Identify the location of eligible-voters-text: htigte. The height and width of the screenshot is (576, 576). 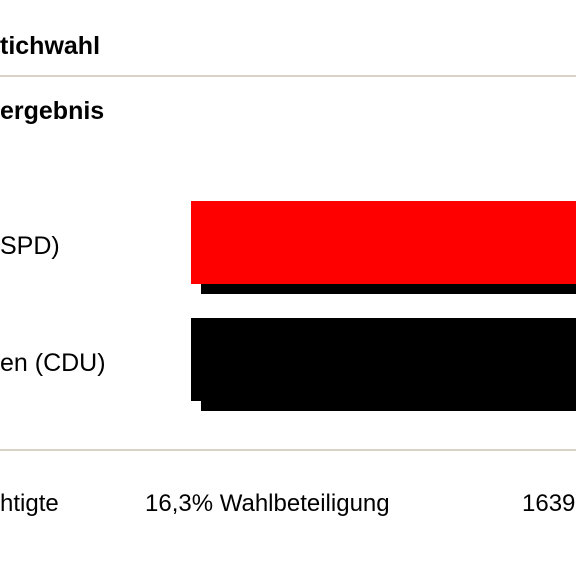
(29, 503).